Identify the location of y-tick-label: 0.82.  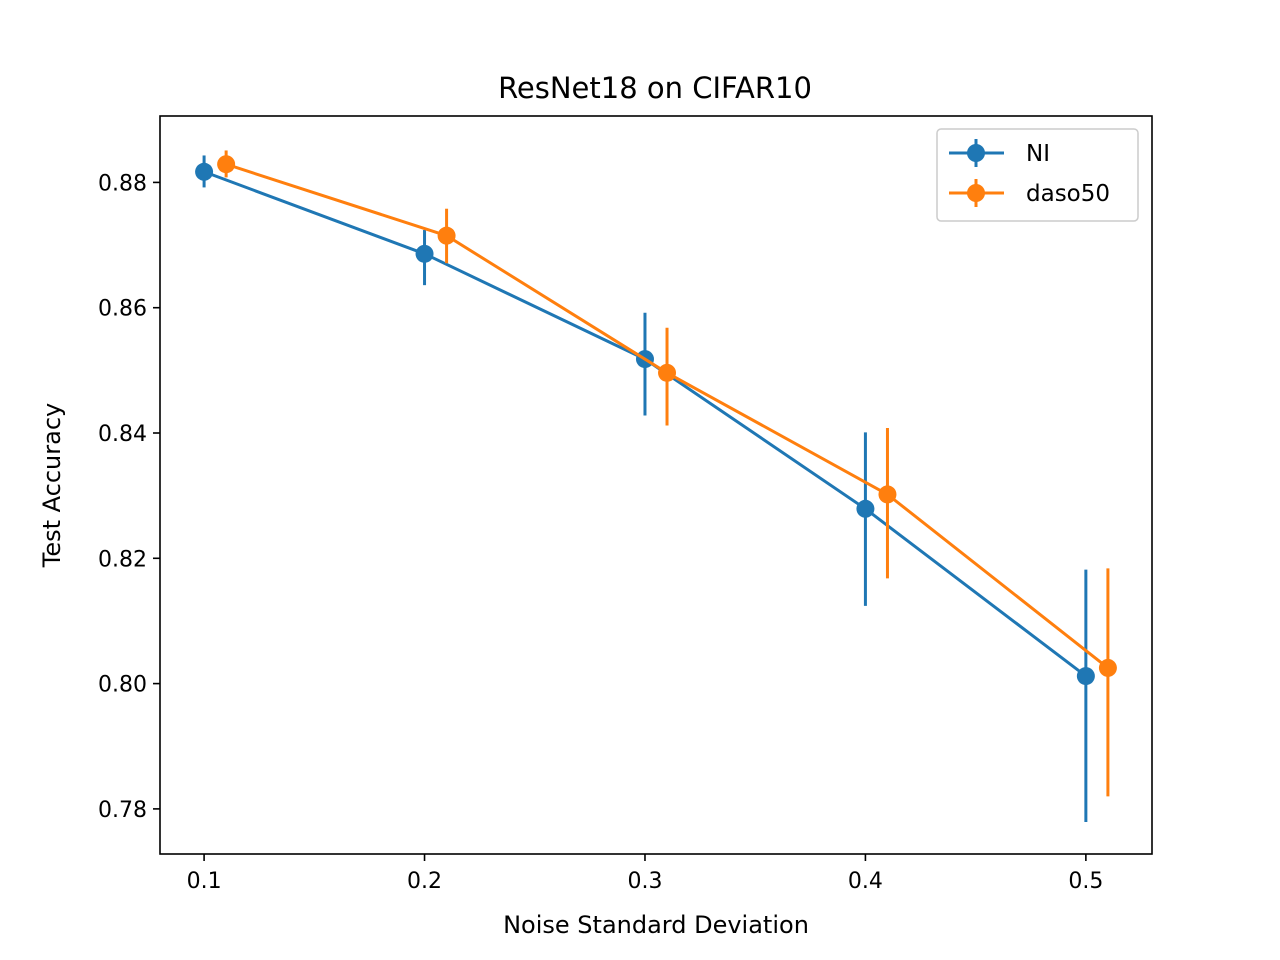
(122, 559).